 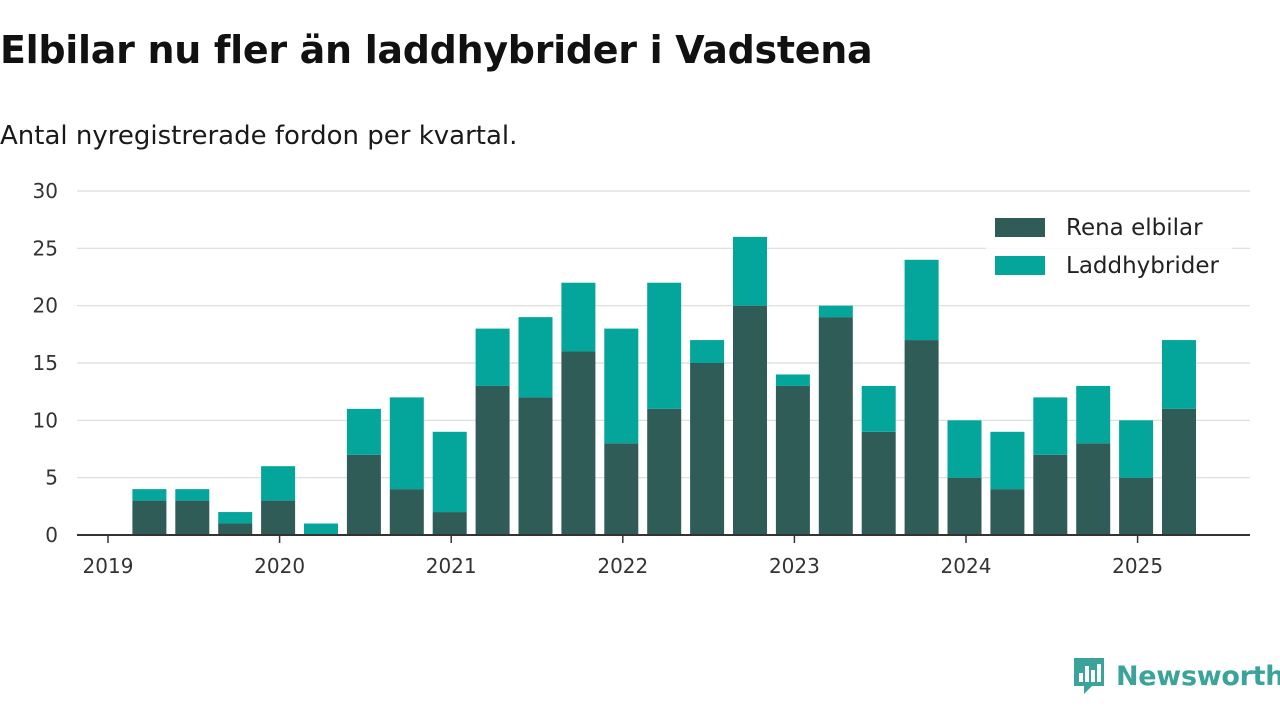 What do you see at coordinates (45, 191) in the screenshot?
I see `y-tick-label: 30` at bounding box center [45, 191].